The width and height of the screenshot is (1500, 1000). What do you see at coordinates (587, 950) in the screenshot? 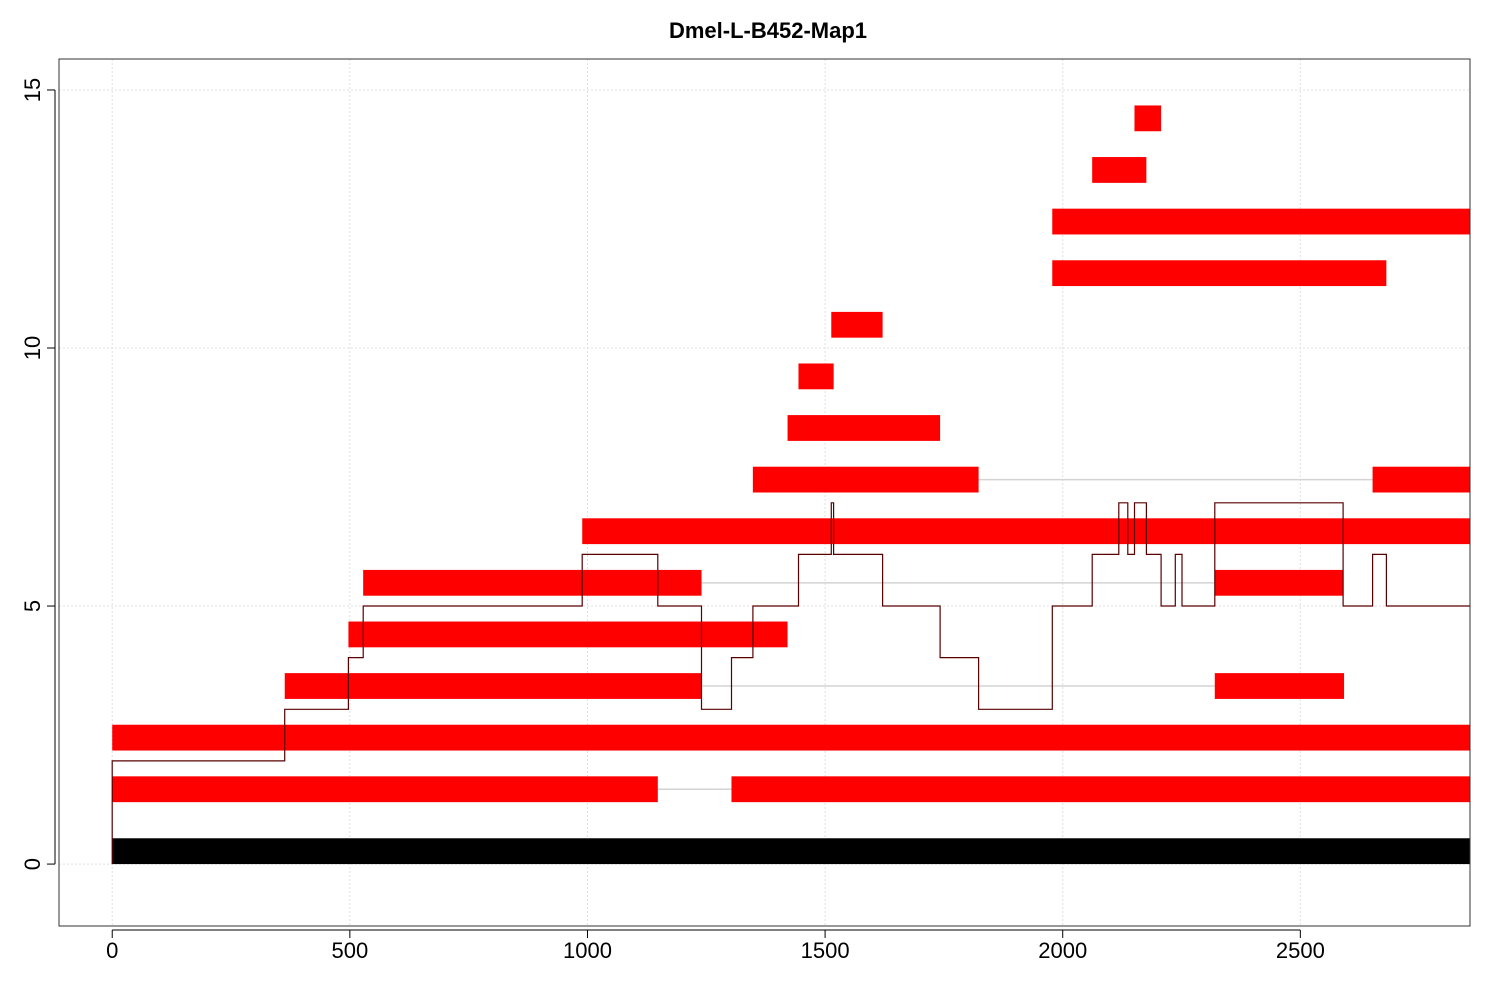
I see `x-tick-label: 1000` at bounding box center [587, 950].